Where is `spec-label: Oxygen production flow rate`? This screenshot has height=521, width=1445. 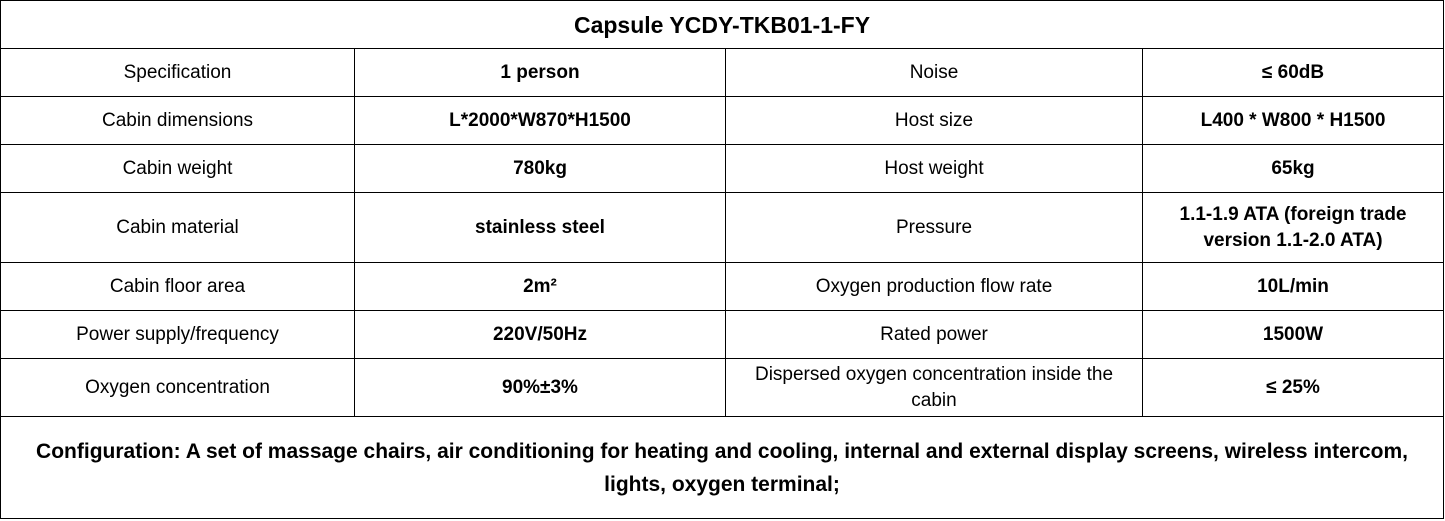
spec-label: Oxygen production flow rate is located at coordinates (934, 286).